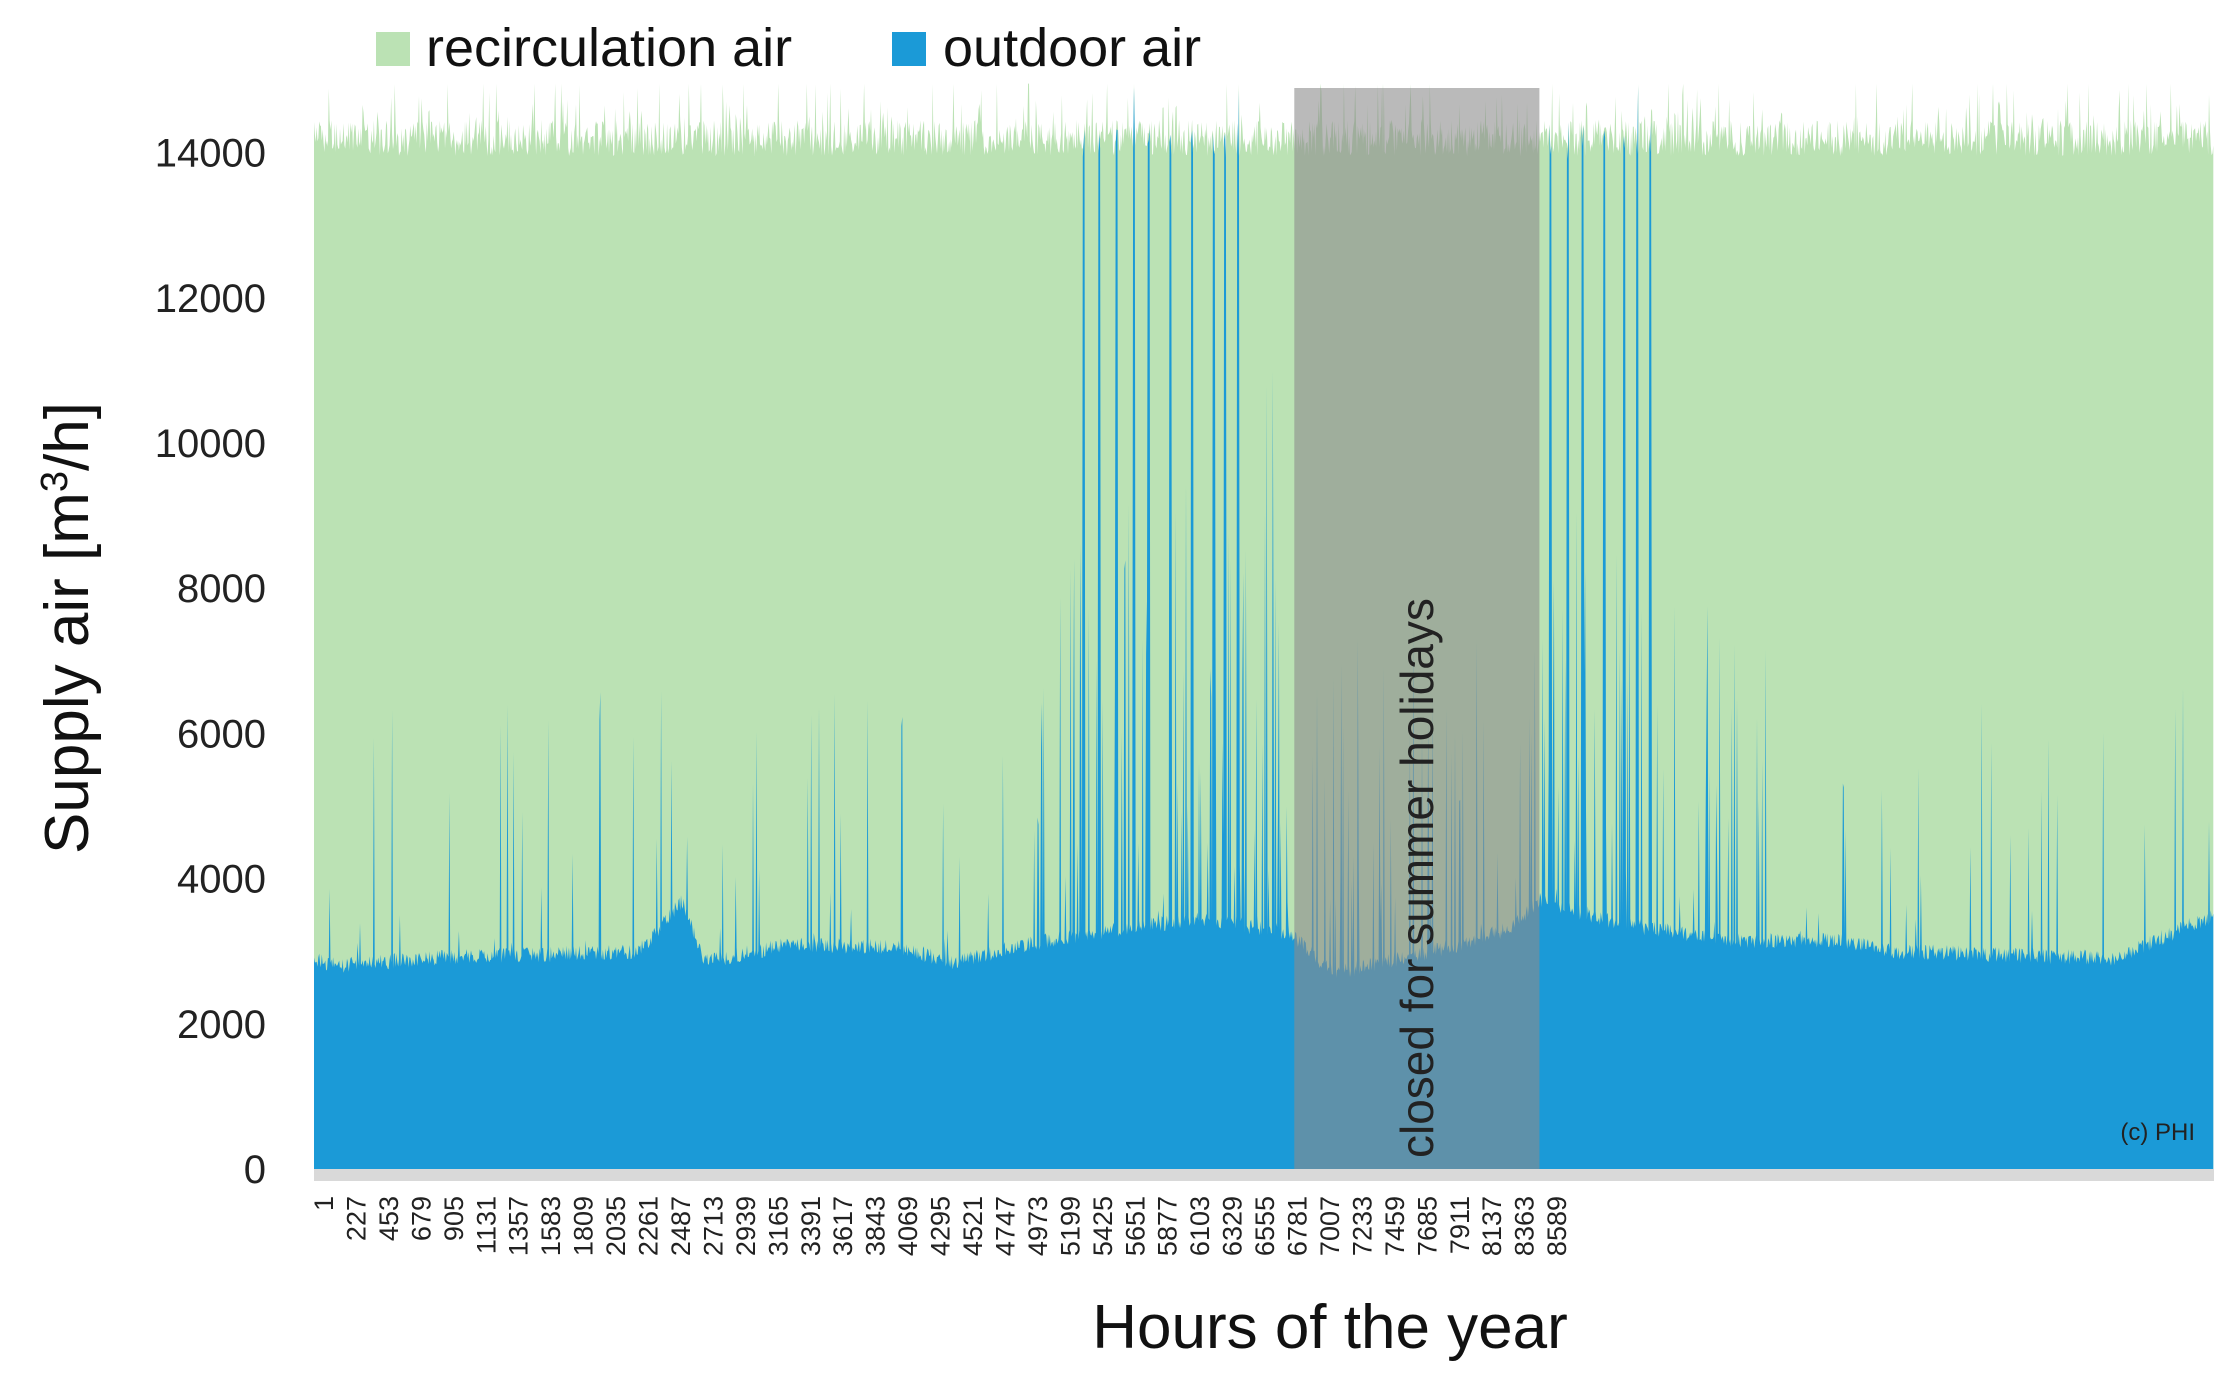 This screenshot has width=2231, height=1390. I want to click on x-tick-label-2939: 2939, so click(746, 1226).